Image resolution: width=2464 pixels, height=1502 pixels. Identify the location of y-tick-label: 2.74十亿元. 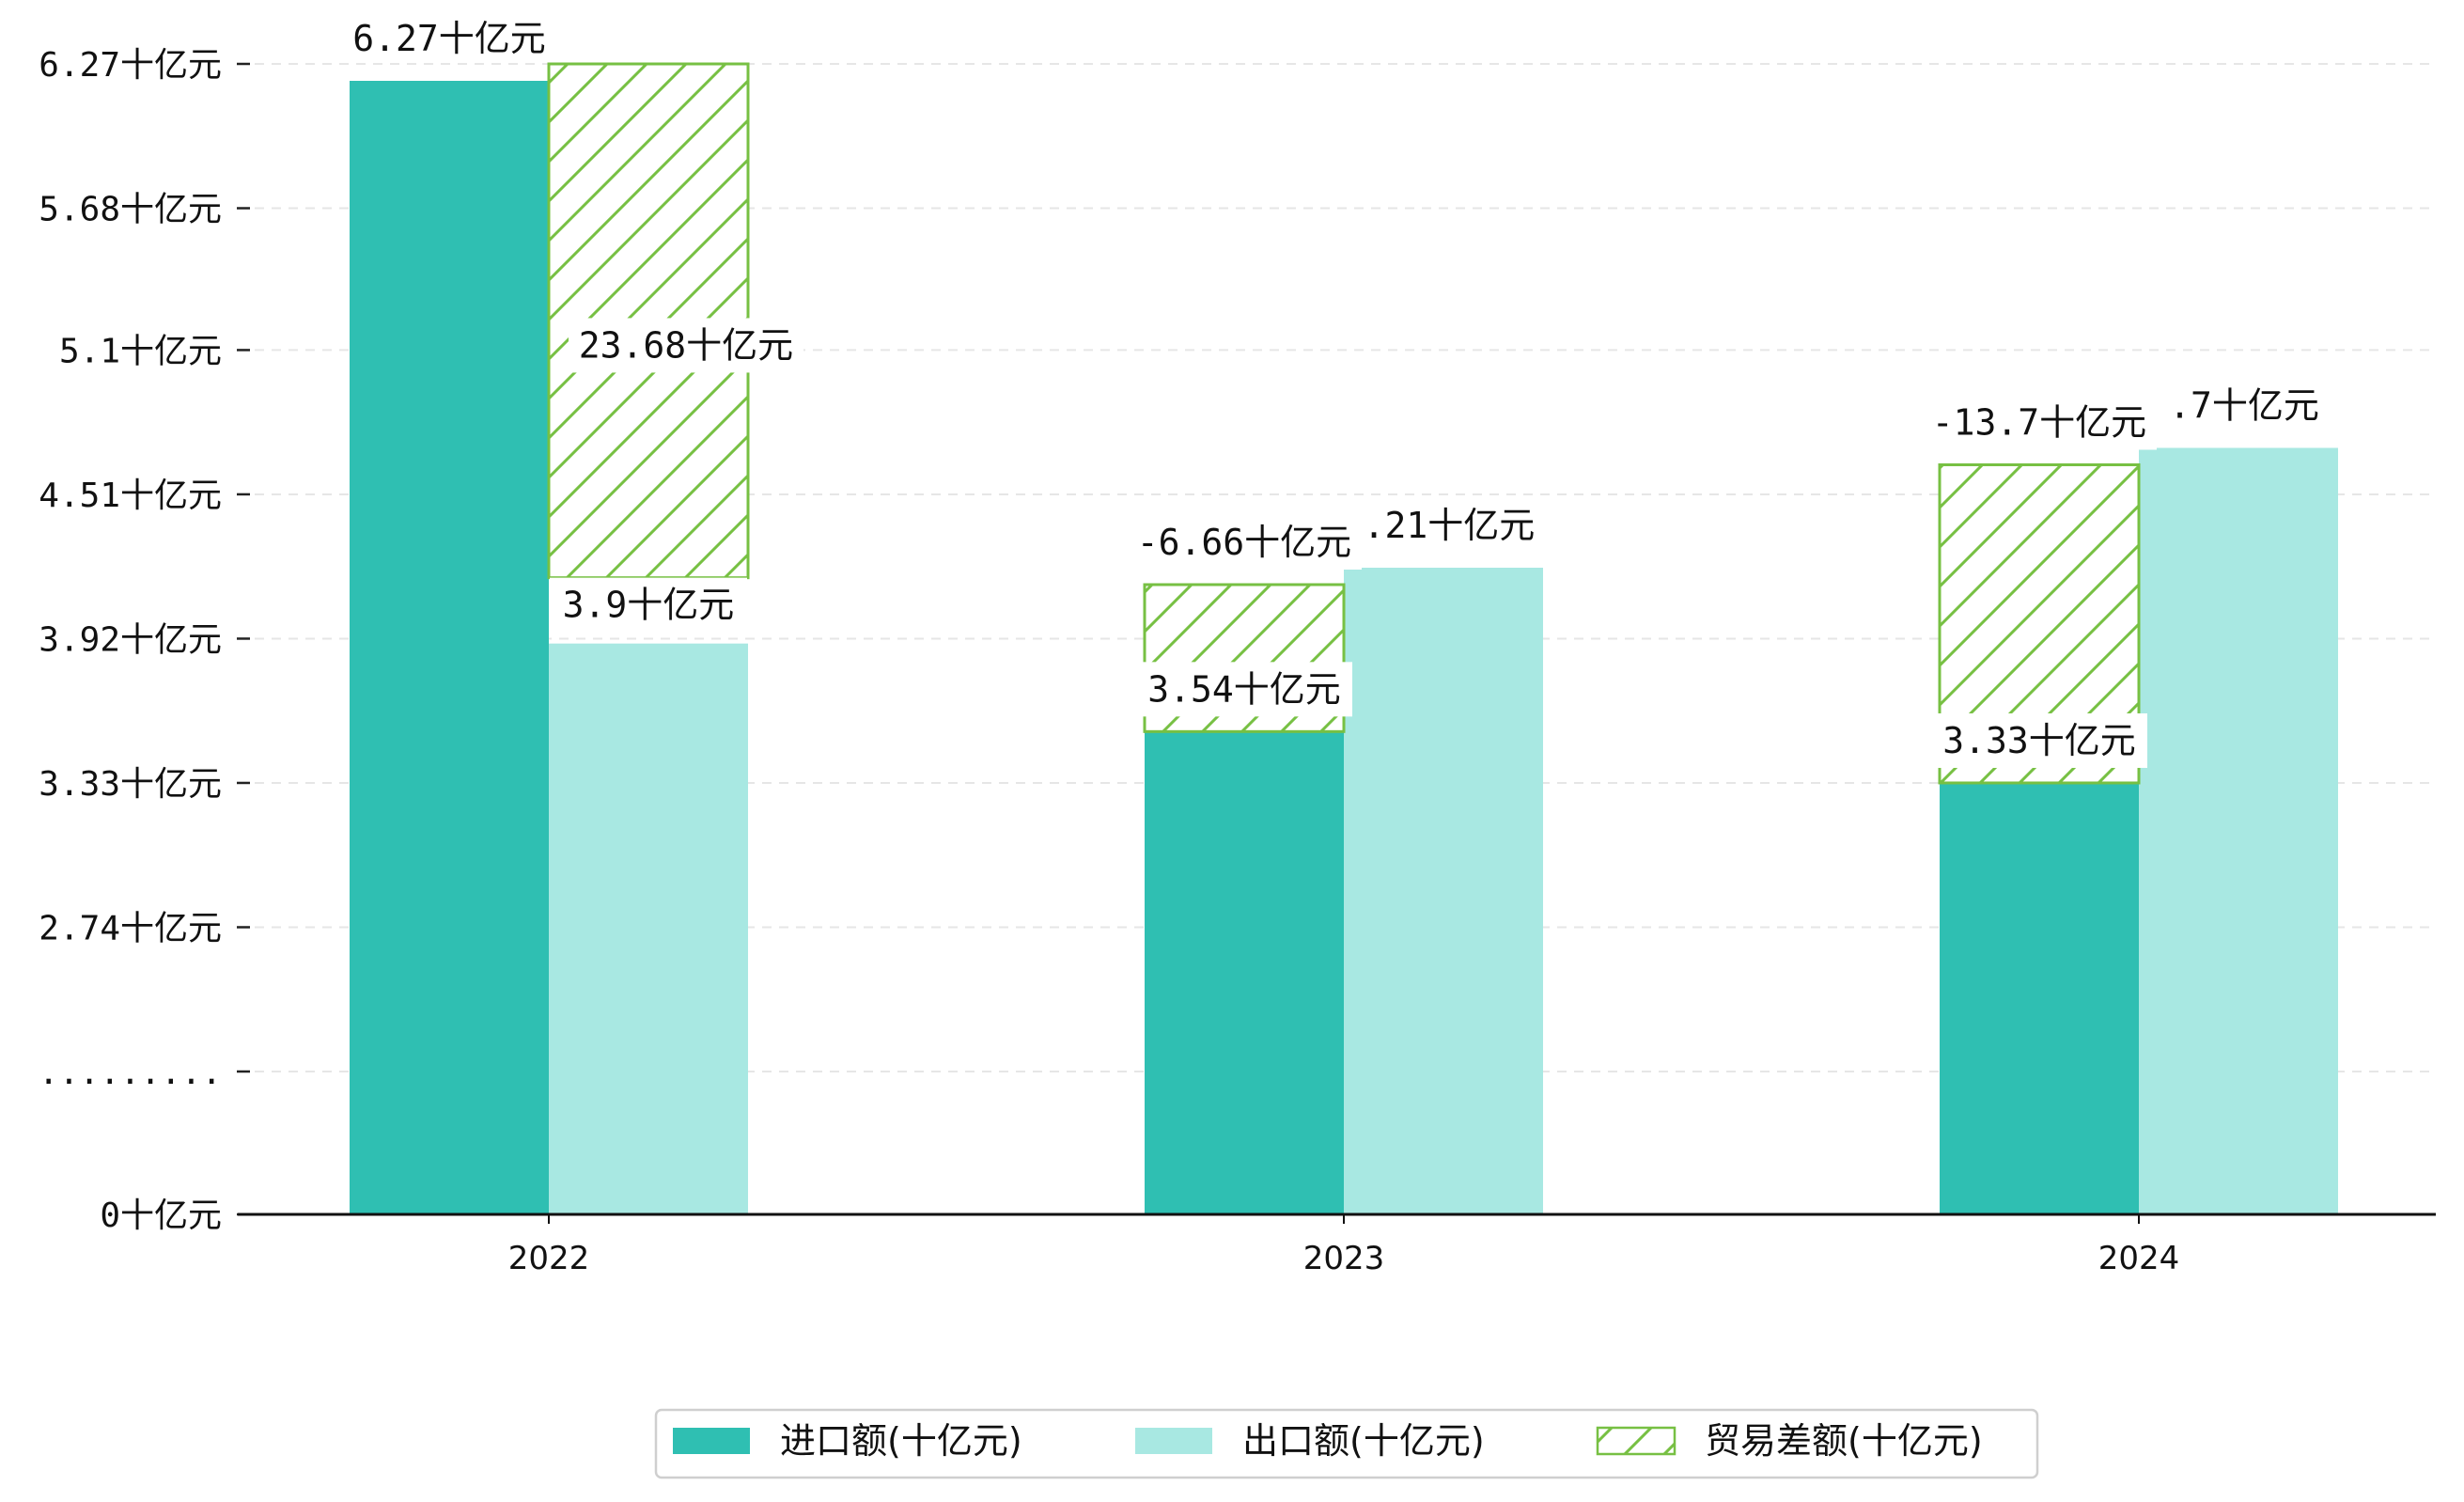
(130, 928).